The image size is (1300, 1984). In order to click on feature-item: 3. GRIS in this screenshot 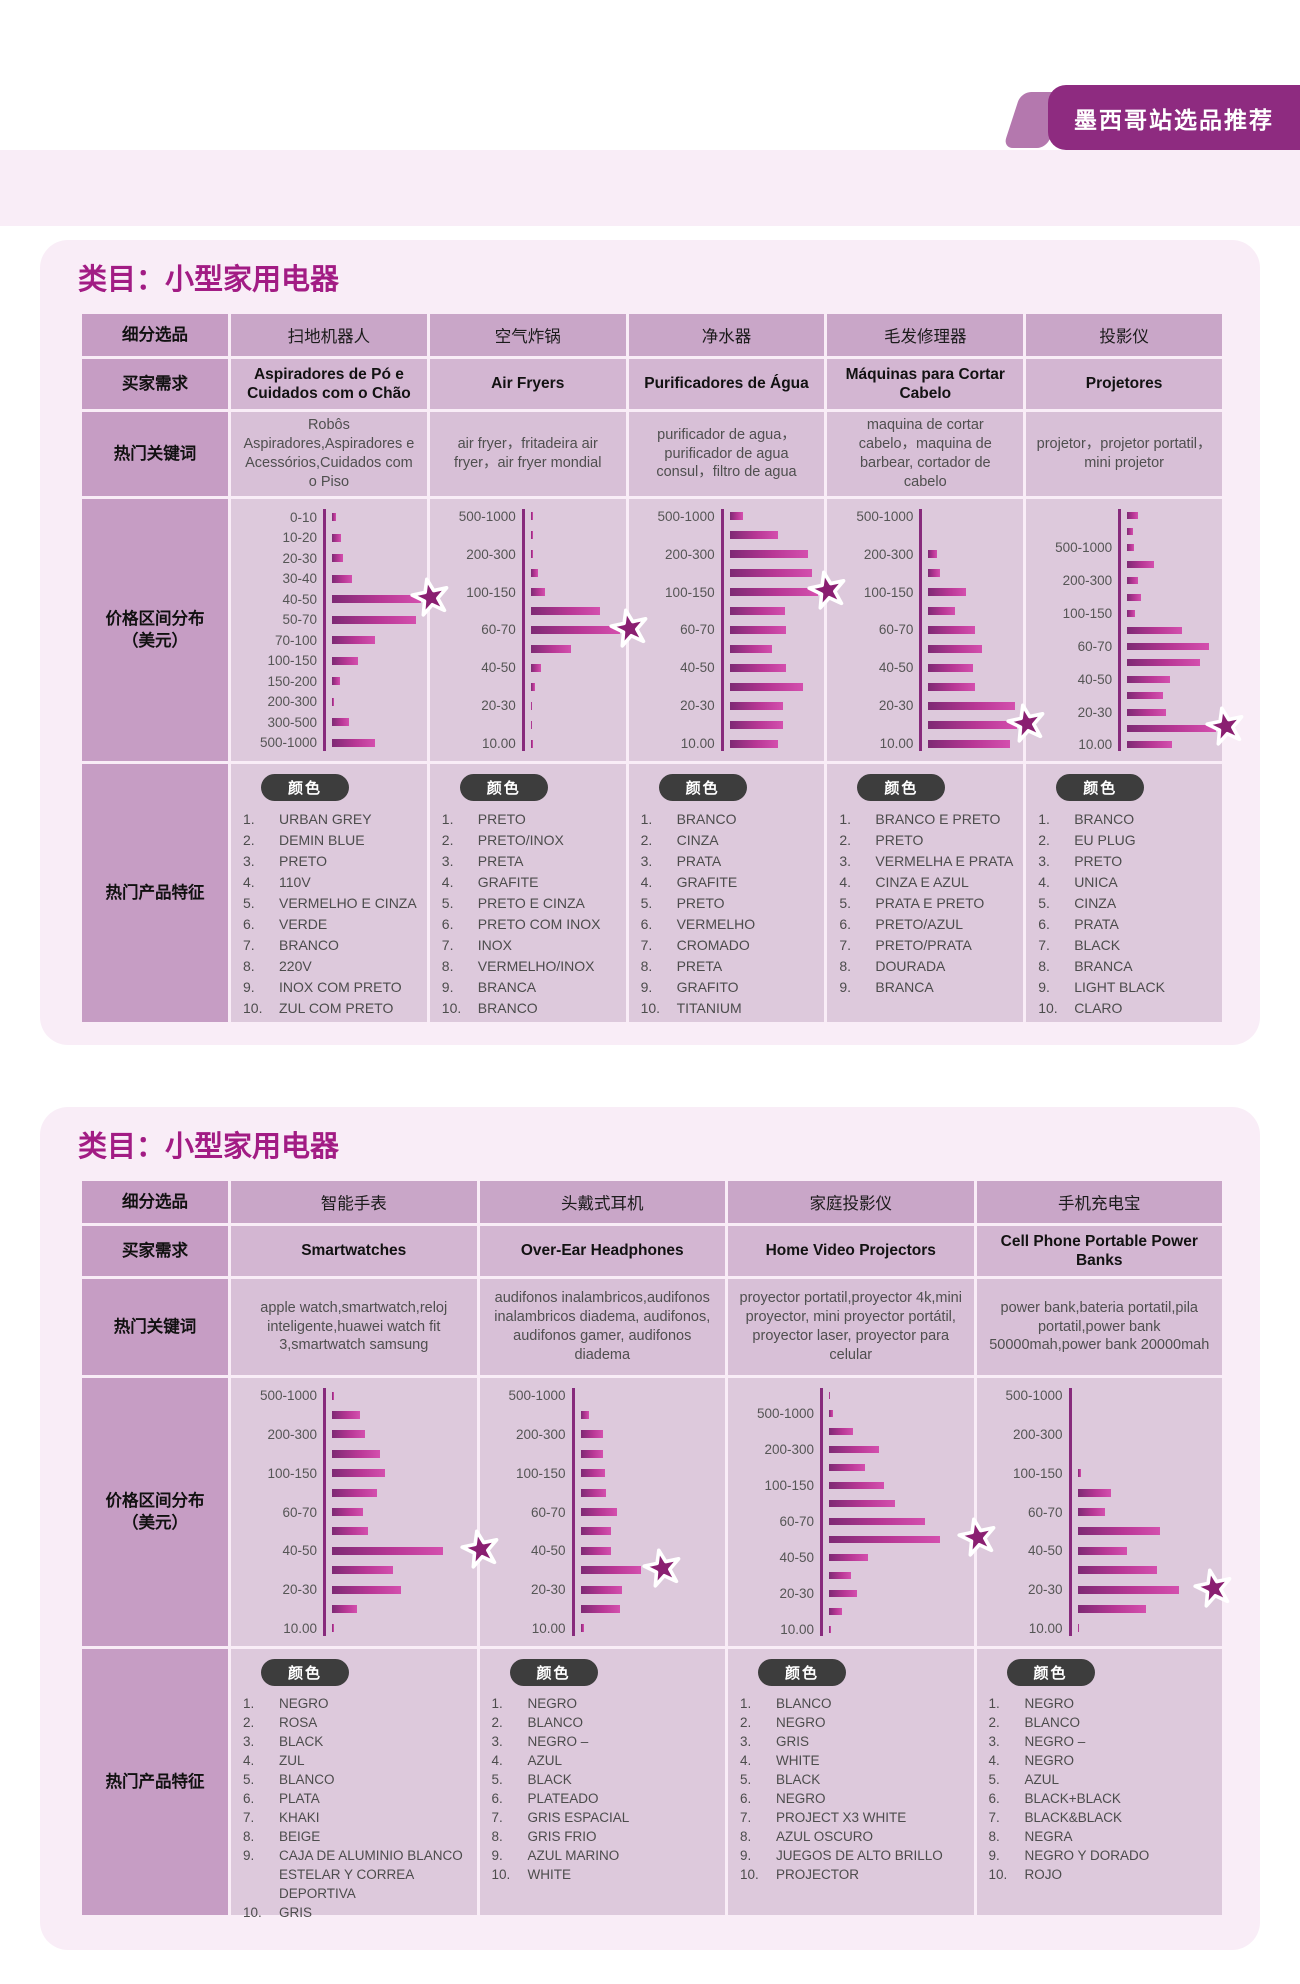, I will do `click(851, 1741)`.